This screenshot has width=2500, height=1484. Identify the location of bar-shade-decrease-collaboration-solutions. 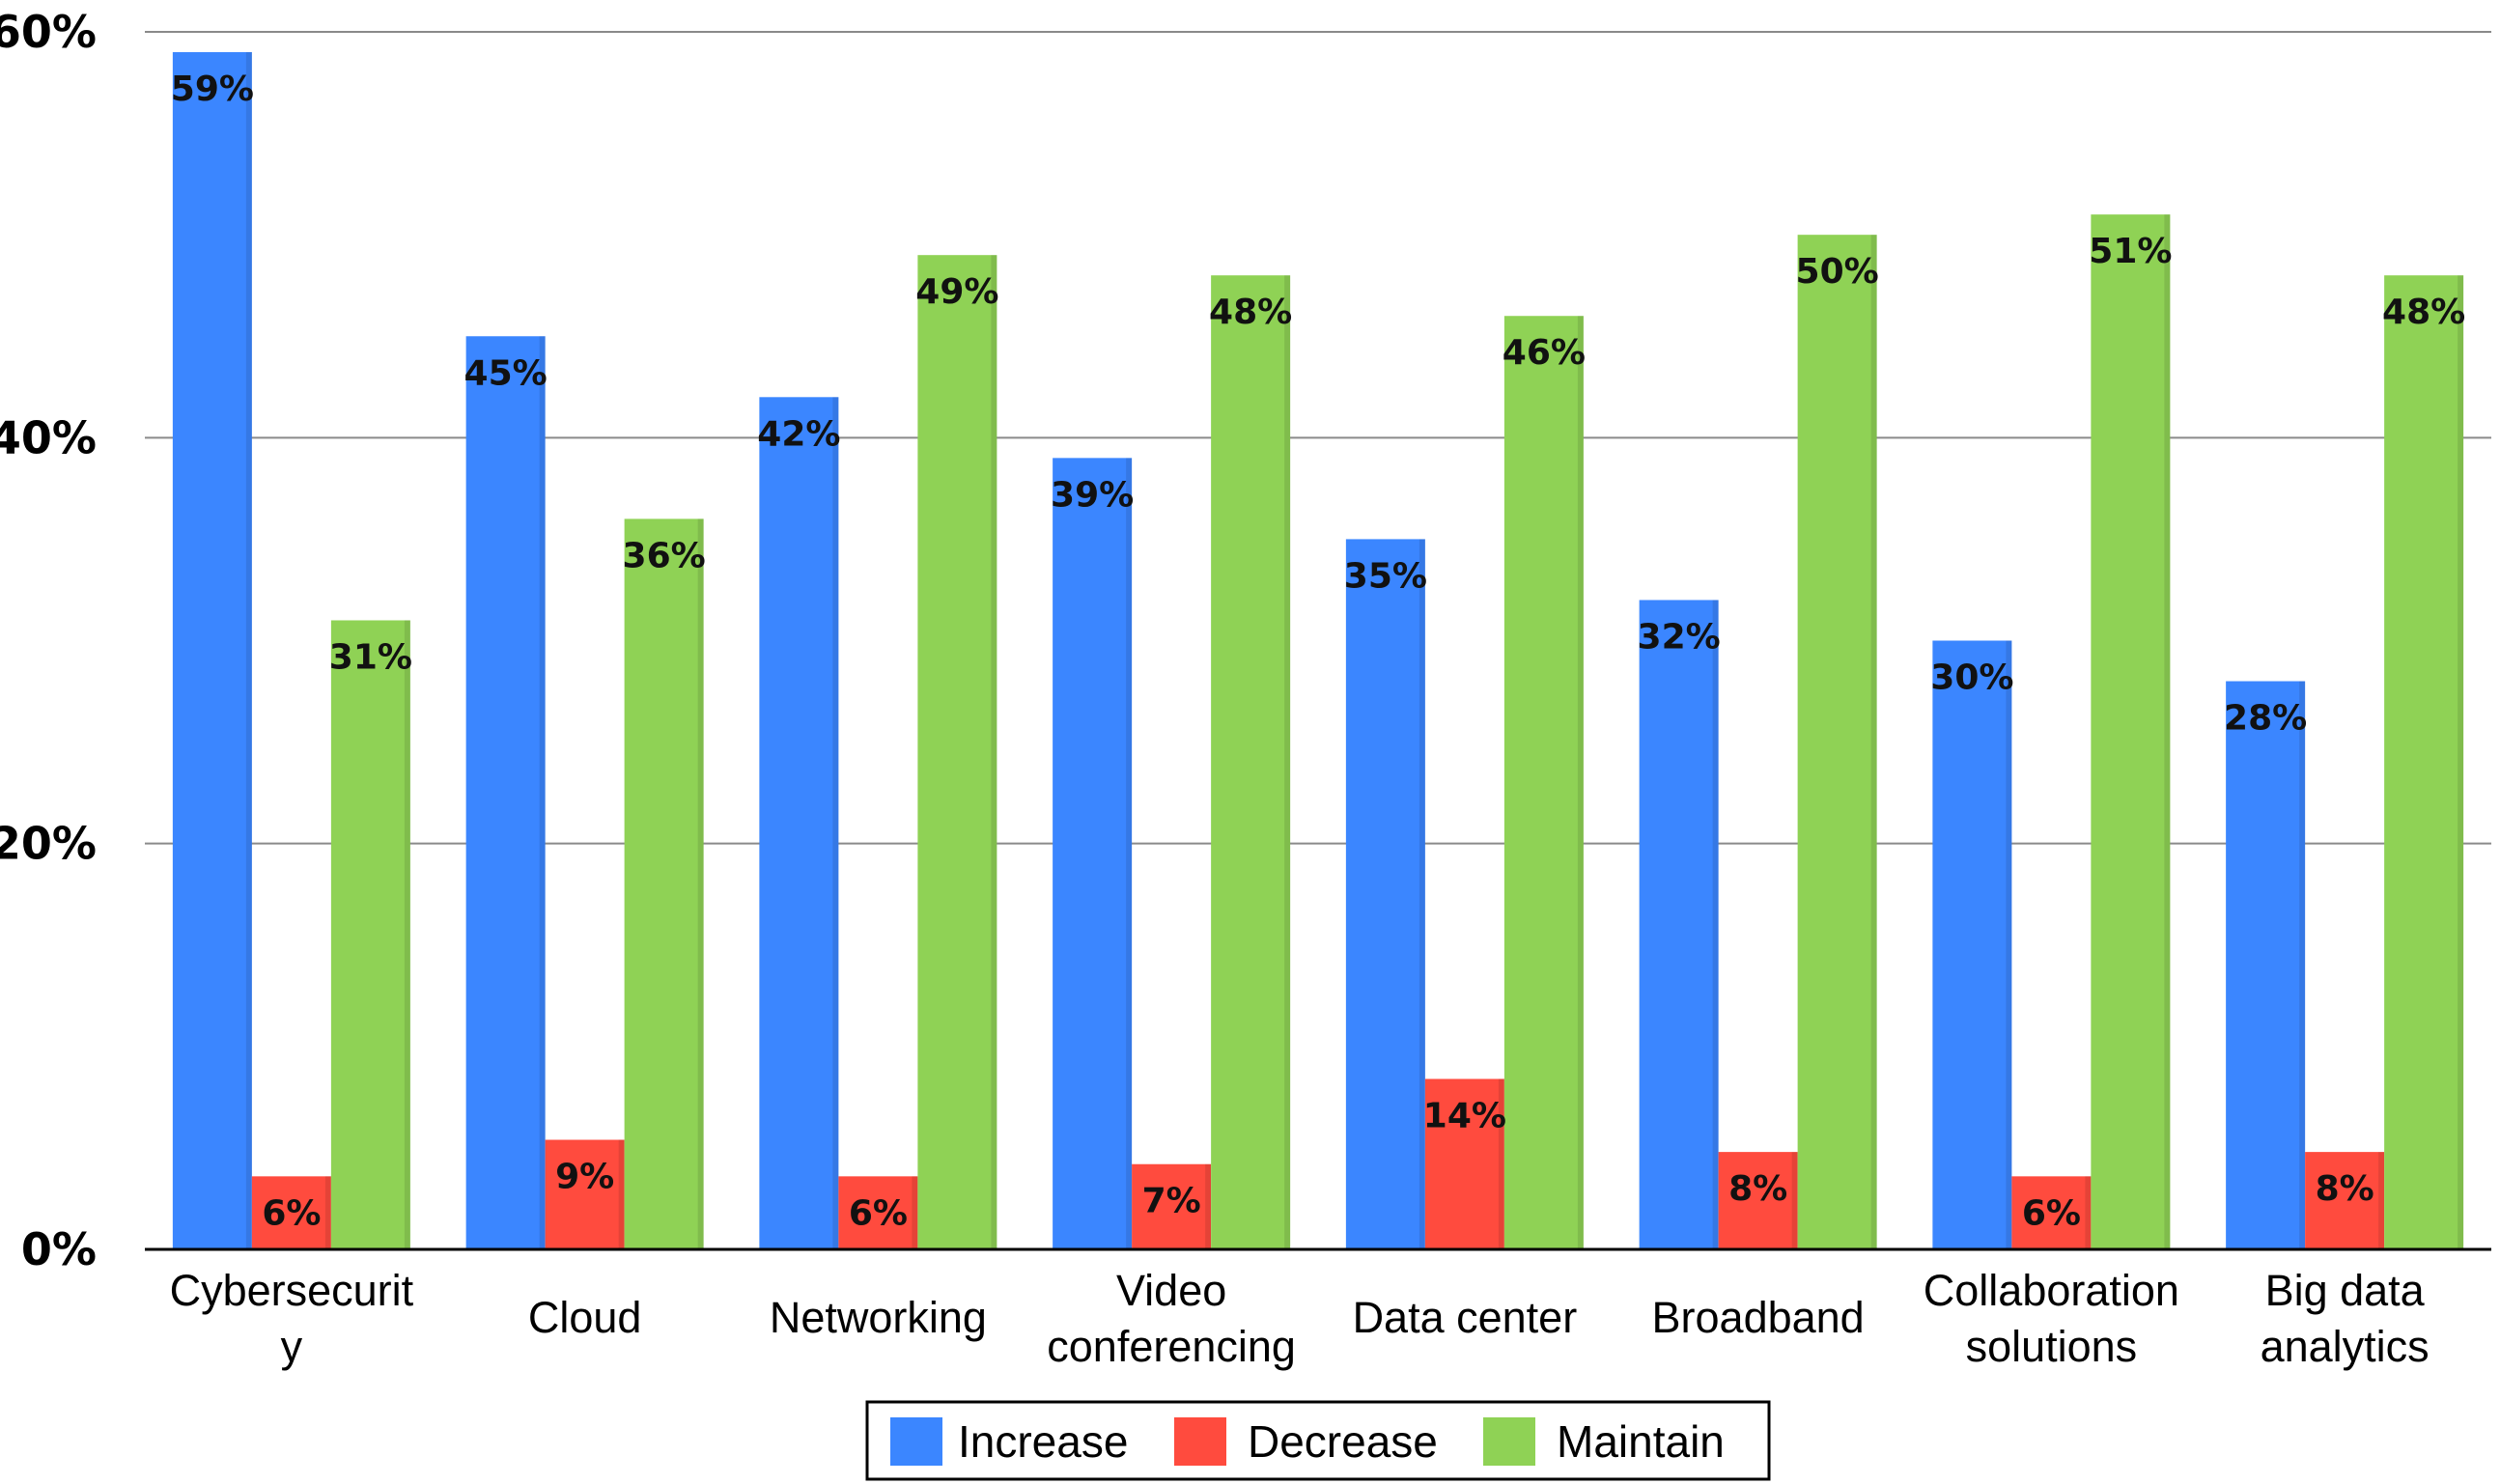
(2089, 1213).